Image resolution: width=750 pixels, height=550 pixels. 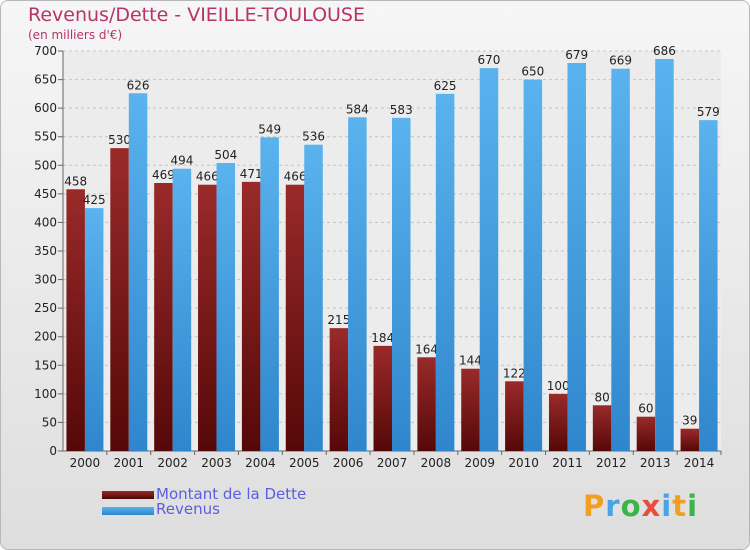 I want to click on legend-swatch-dette, so click(x=128, y=495).